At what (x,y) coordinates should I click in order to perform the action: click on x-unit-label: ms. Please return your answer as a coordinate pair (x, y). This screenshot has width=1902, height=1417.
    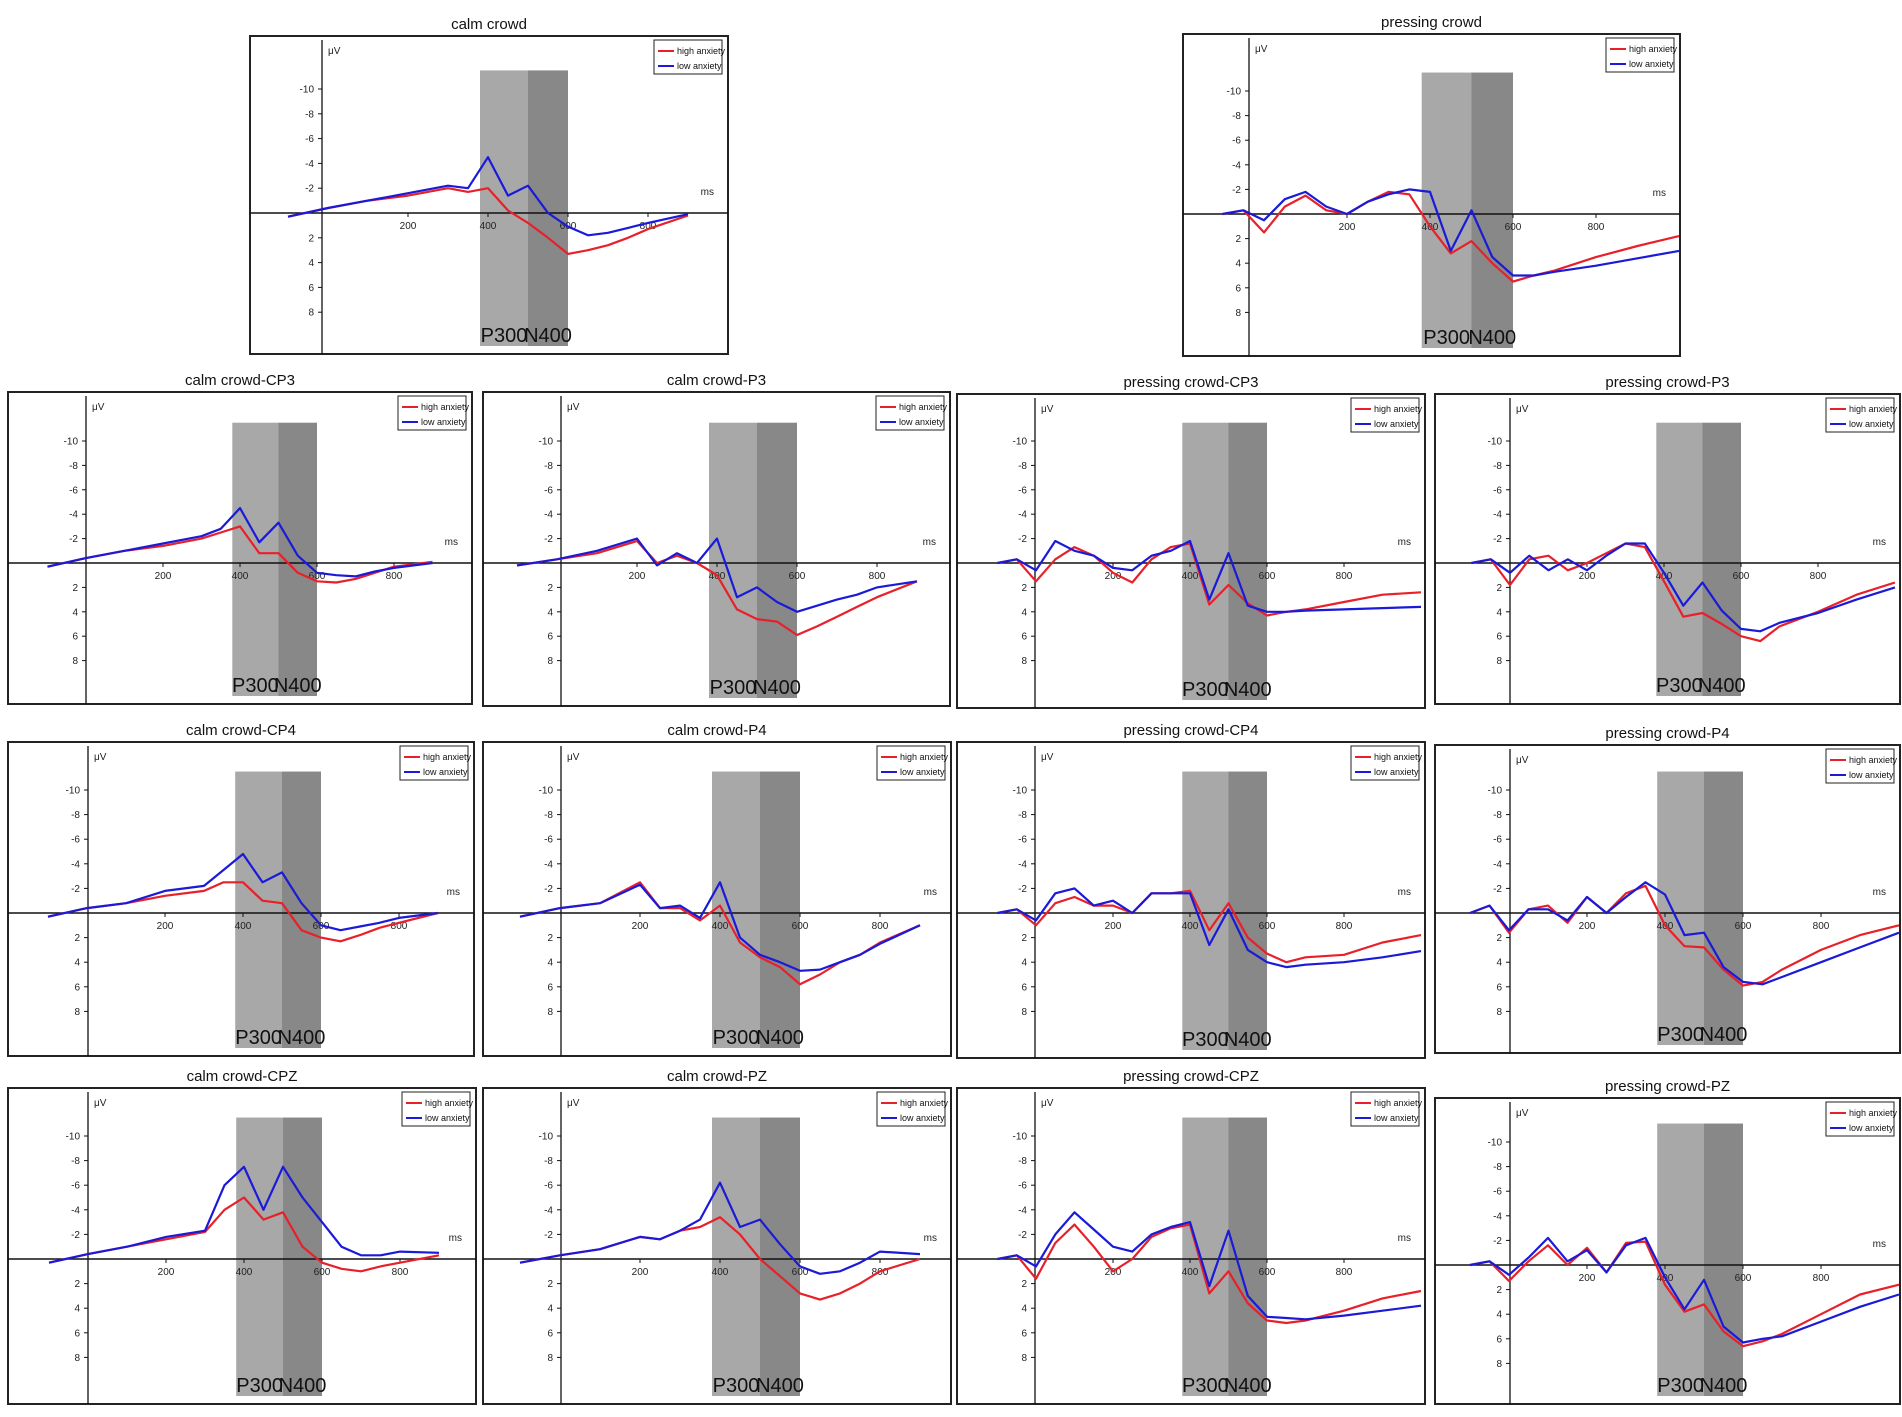
    Looking at the image, I should click on (1879, 892).